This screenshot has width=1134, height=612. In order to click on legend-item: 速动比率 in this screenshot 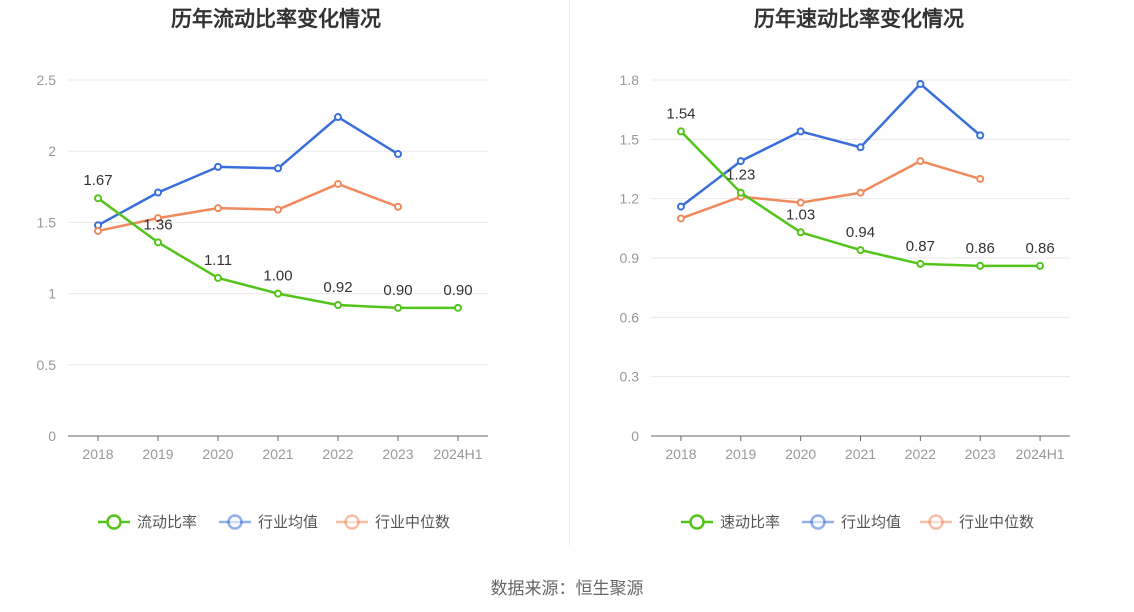, I will do `click(730, 522)`.